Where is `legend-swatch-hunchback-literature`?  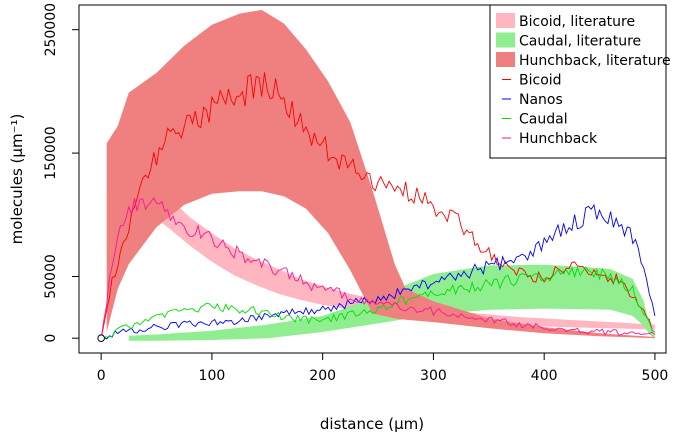 legend-swatch-hunchback-literature is located at coordinates (505, 59).